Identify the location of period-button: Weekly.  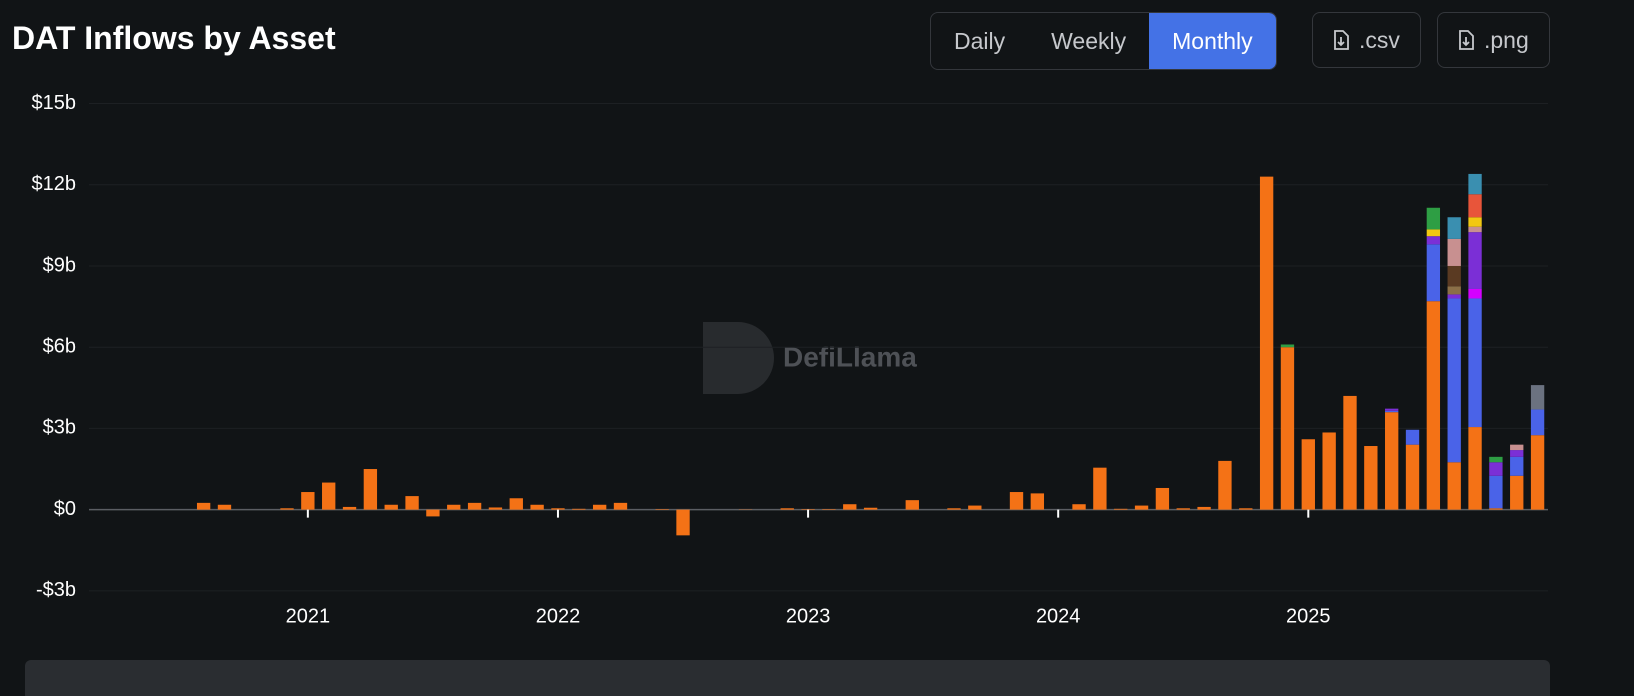
(1089, 41).